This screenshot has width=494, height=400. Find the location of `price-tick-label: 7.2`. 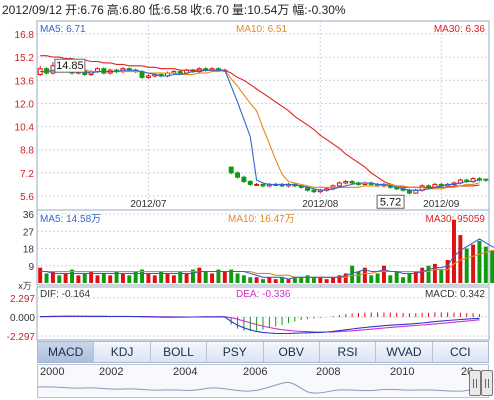

price-tick-label: 7.2 is located at coordinates (27, 174).